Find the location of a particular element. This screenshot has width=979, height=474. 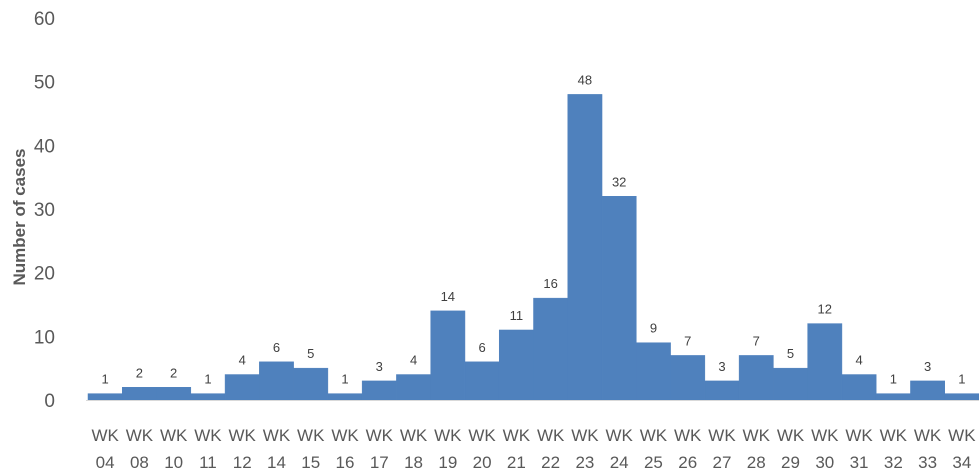

y-tick-label: 30 is located at coordinates (44, 210).